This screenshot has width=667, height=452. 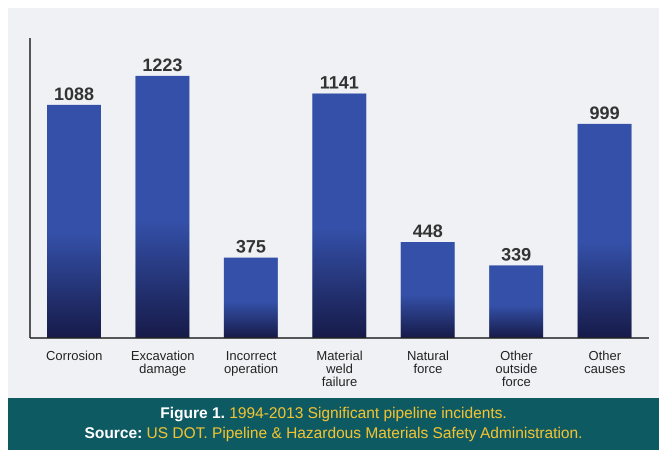 What do you see at coordinates (605, 112) in the screenshot?
I see `data-label: 999` at bounding box center [605, 112].